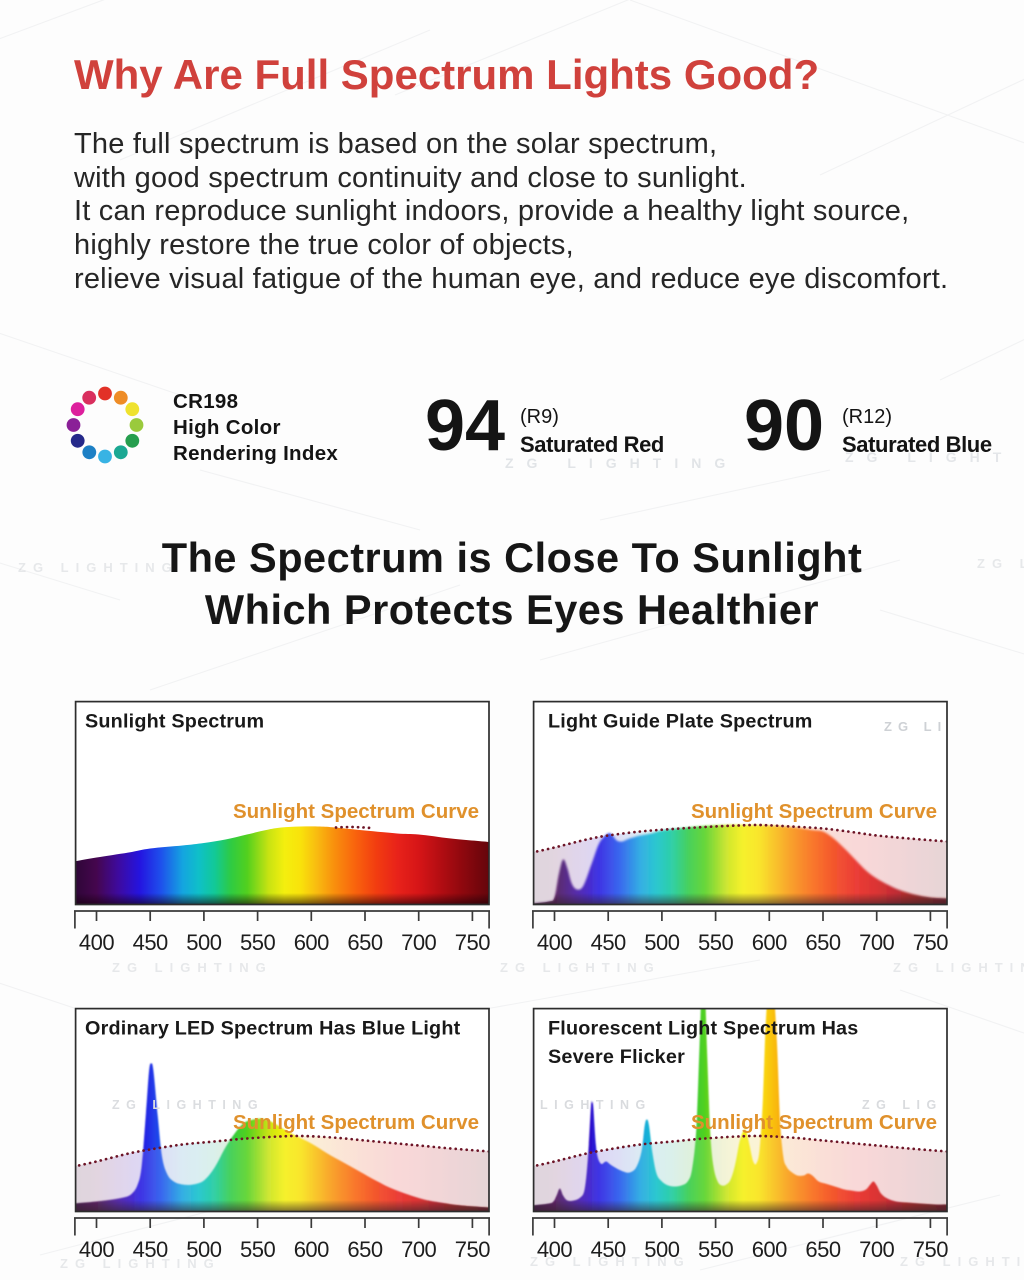 The height and width of the screenshot is (1280, 1024). Describe the element at coordinates (703, 1029) in the screenshot. I see `svg-text: Fluorescent Light Spectrum Has` at that location.